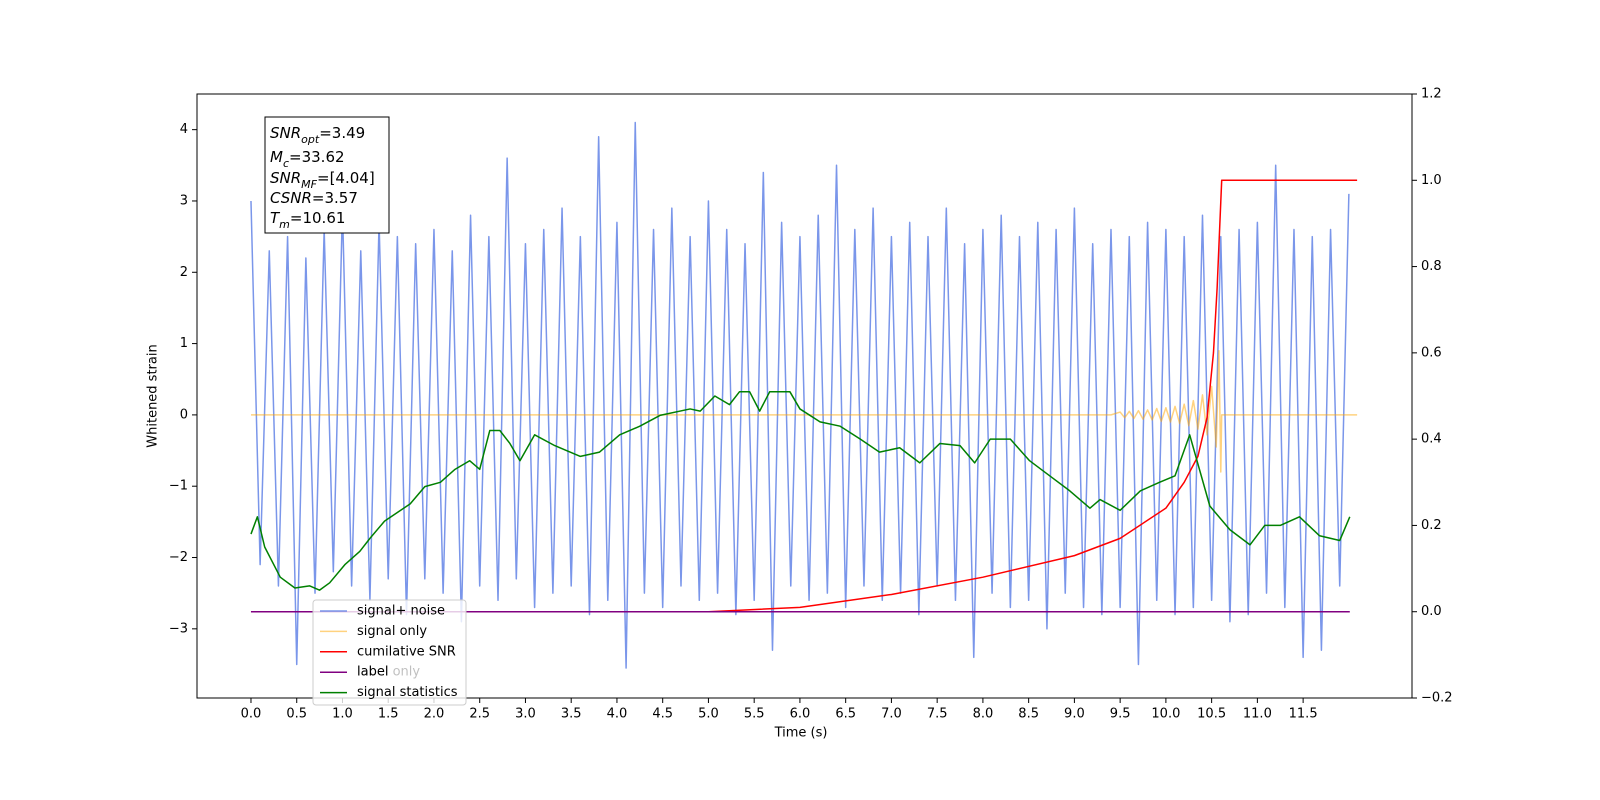 The width and height of the screenshot is (1600, 800). What do you see at coordinates (1431, 352) in the screenshot?
I see `y2-tick-label: 0.6` at bounding box center [1431, 352].